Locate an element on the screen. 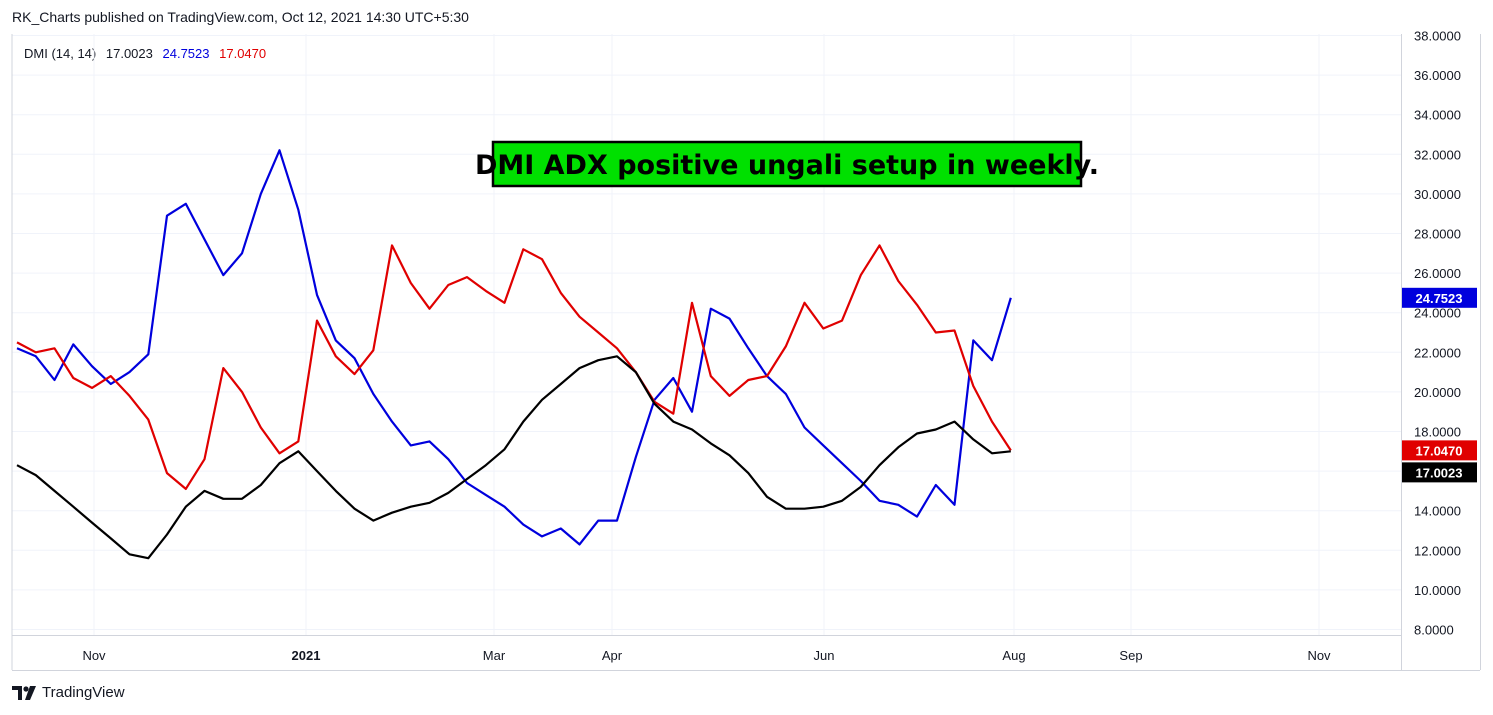 The image size is (1493, 715). y-tick-label: 10.0000 is located at coordinates (1437, 590).